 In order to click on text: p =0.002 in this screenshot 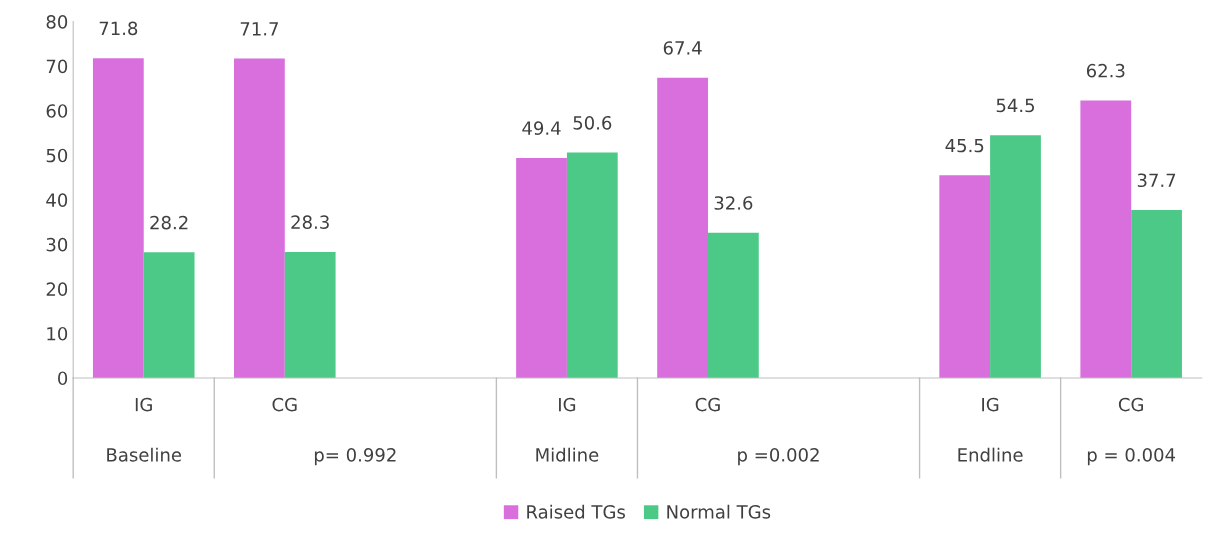, I will do `click(778, 456)`.